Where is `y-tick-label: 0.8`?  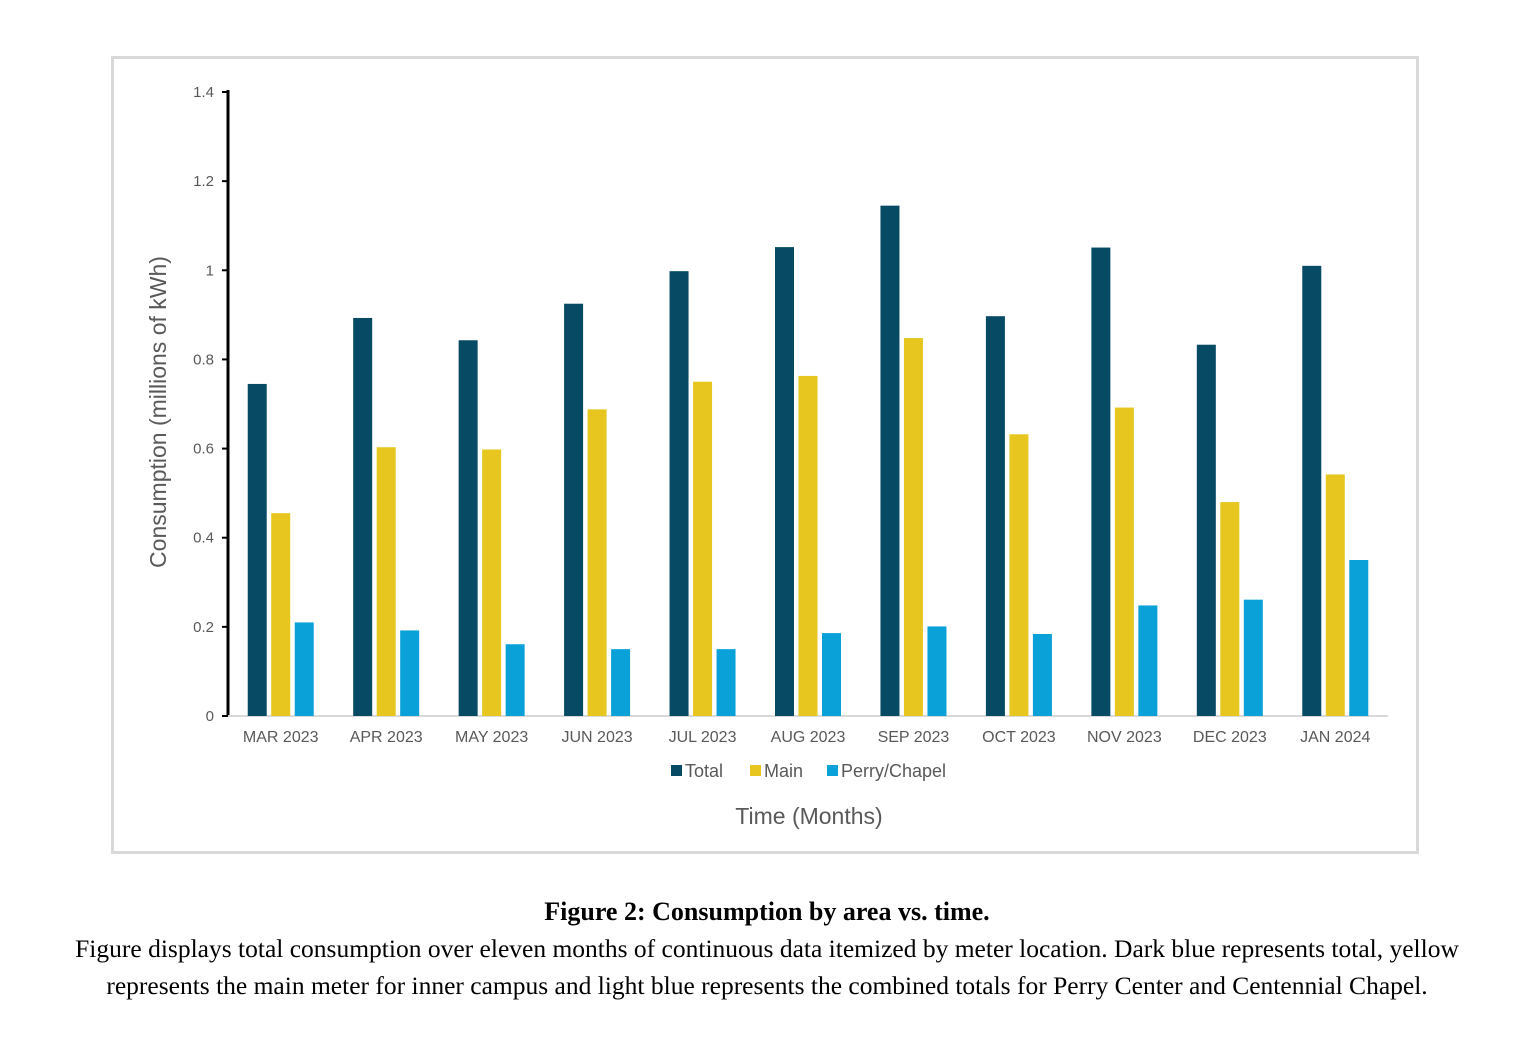
y-tick-label: 0.8 is located at coordinates (203, 359).